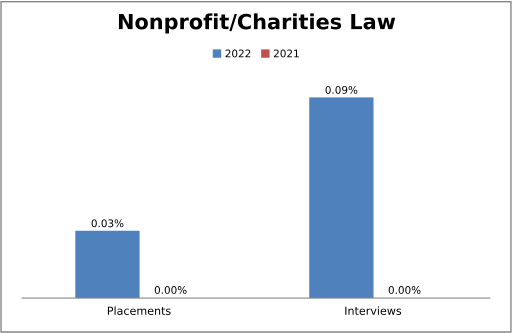  What do you see at coordinates (238, 54) in the screenshot?
I see `legend-label: 2022` at bounding box center [238, 54].